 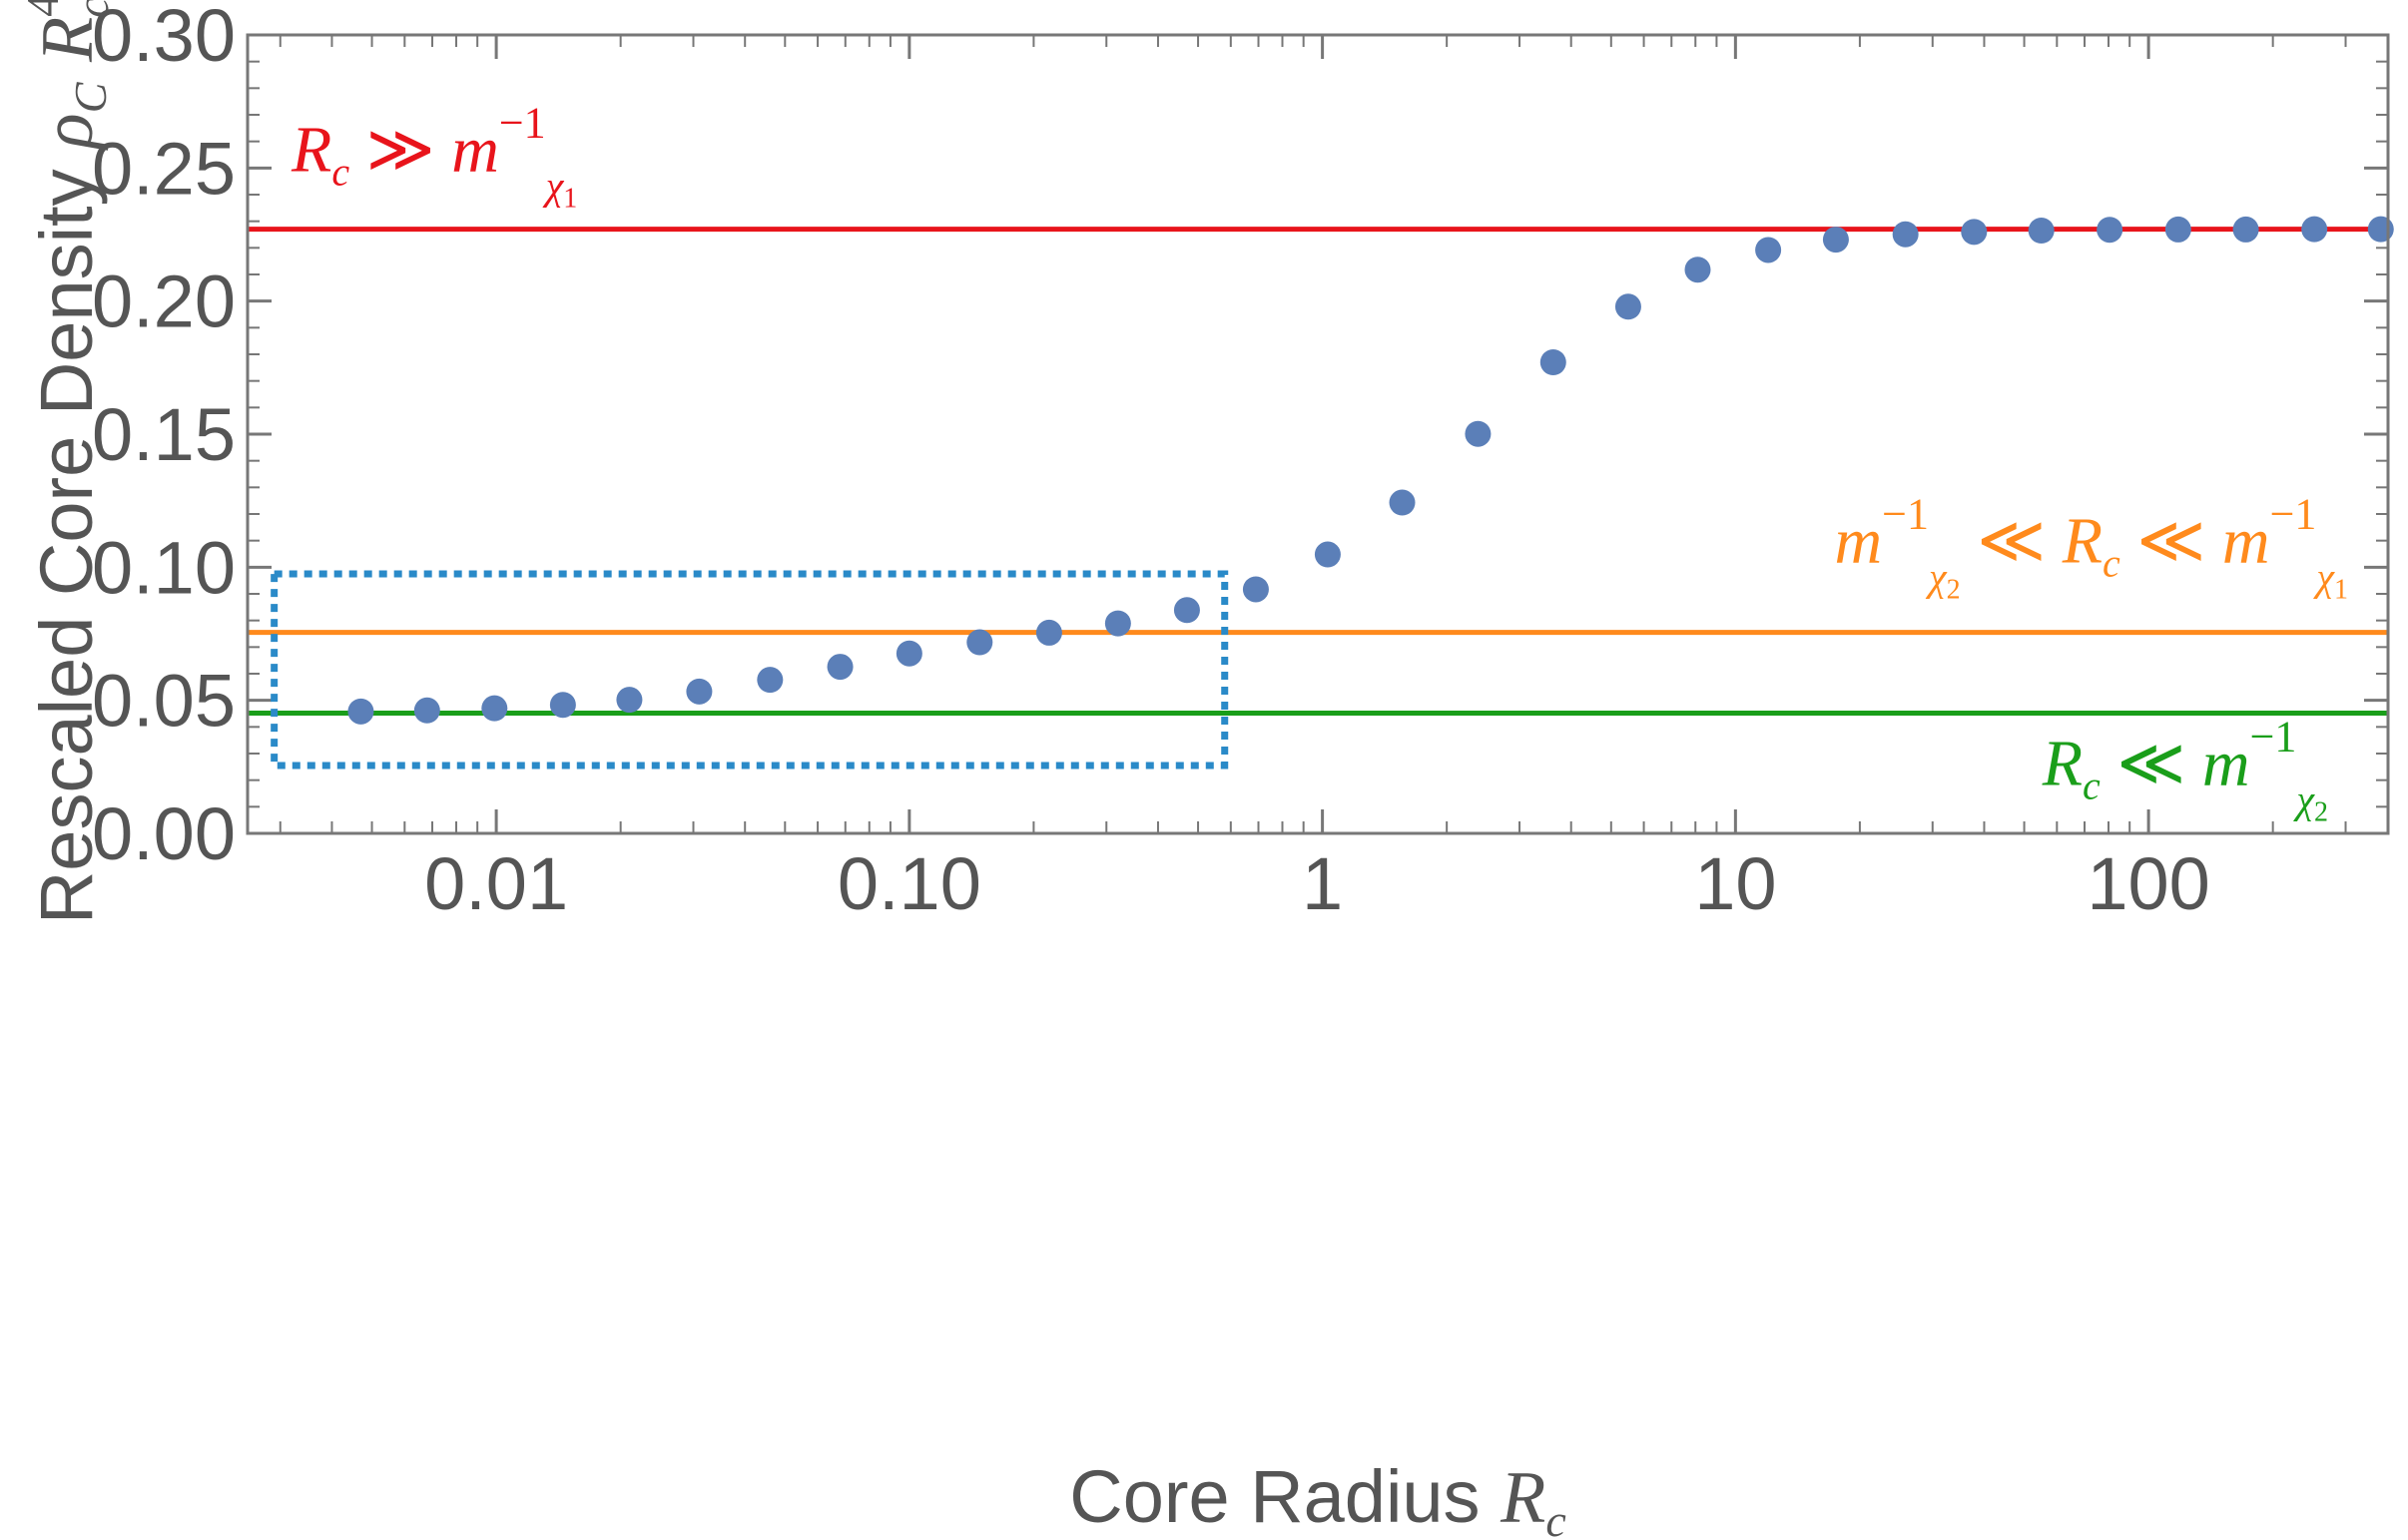 What do you see at coordinates (496, 883) in the screenshot?
I see `x-tick-label: 0.01` at bounding box center [496, 883].